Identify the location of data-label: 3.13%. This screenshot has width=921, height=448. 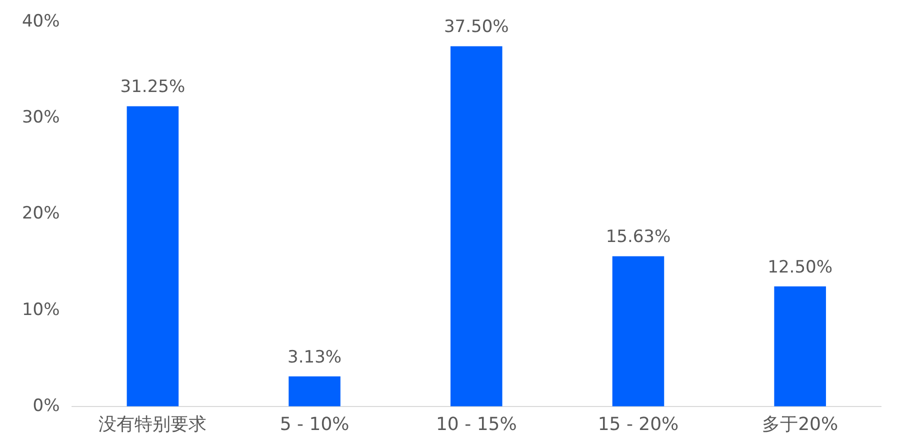
(315, 357).